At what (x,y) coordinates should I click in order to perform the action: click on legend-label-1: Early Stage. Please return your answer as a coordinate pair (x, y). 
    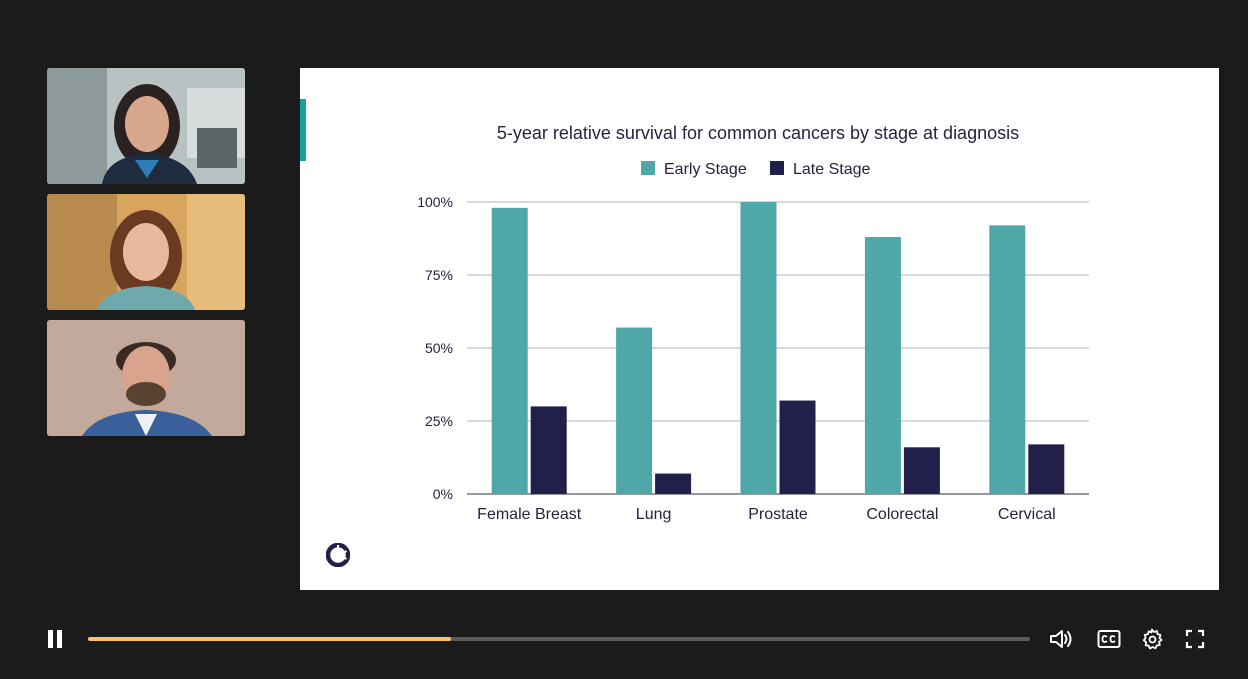
    Looking at the image, I should click on (705, 169).